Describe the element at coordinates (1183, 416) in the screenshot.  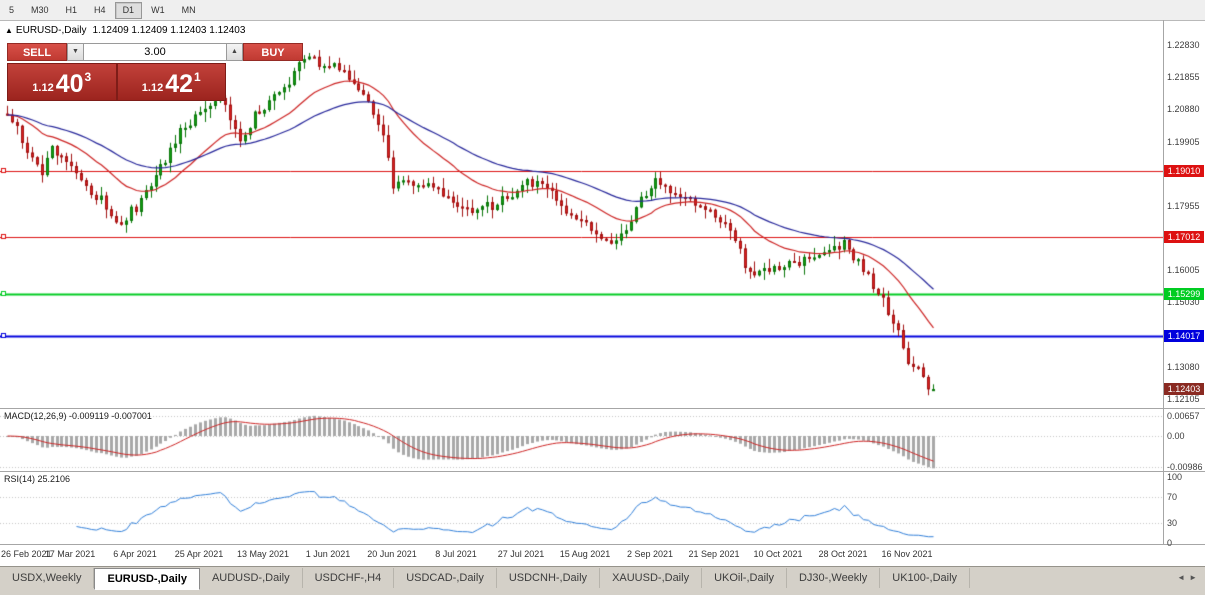
I see `macd-axis-label: 0.00657` at that location.